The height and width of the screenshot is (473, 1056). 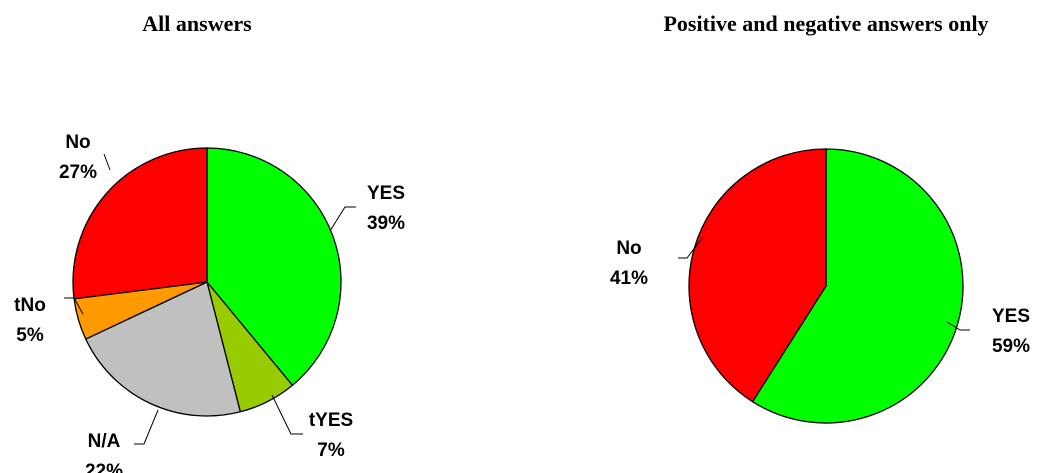 What do you see at coordinates (146, 427) in the screenshot?
I see `leader-line-n-a` at bounding box center [146, 427].